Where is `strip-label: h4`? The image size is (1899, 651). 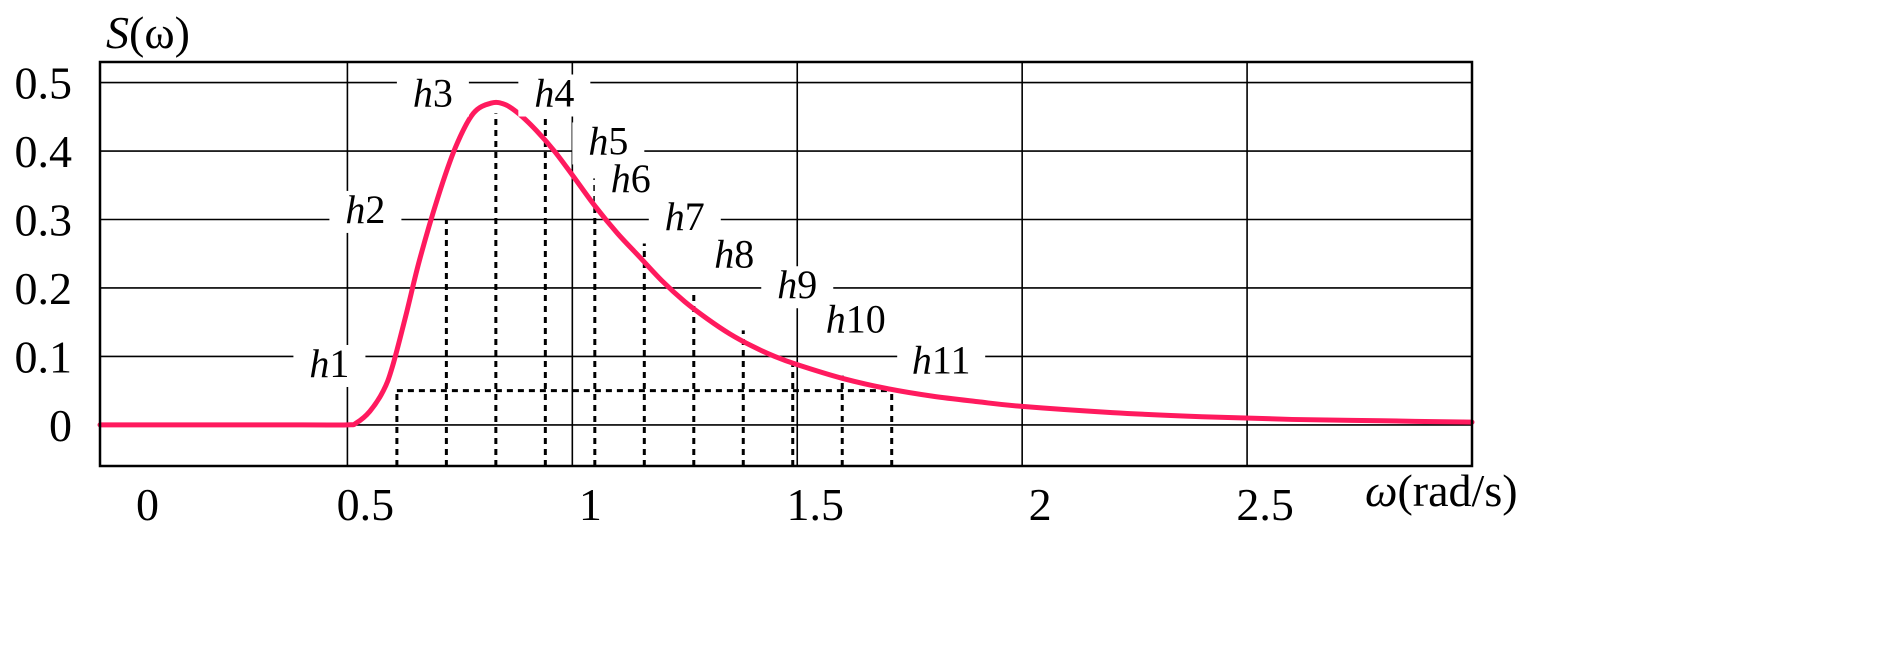
strip-label: h4 is located at coordinates (554, 94).